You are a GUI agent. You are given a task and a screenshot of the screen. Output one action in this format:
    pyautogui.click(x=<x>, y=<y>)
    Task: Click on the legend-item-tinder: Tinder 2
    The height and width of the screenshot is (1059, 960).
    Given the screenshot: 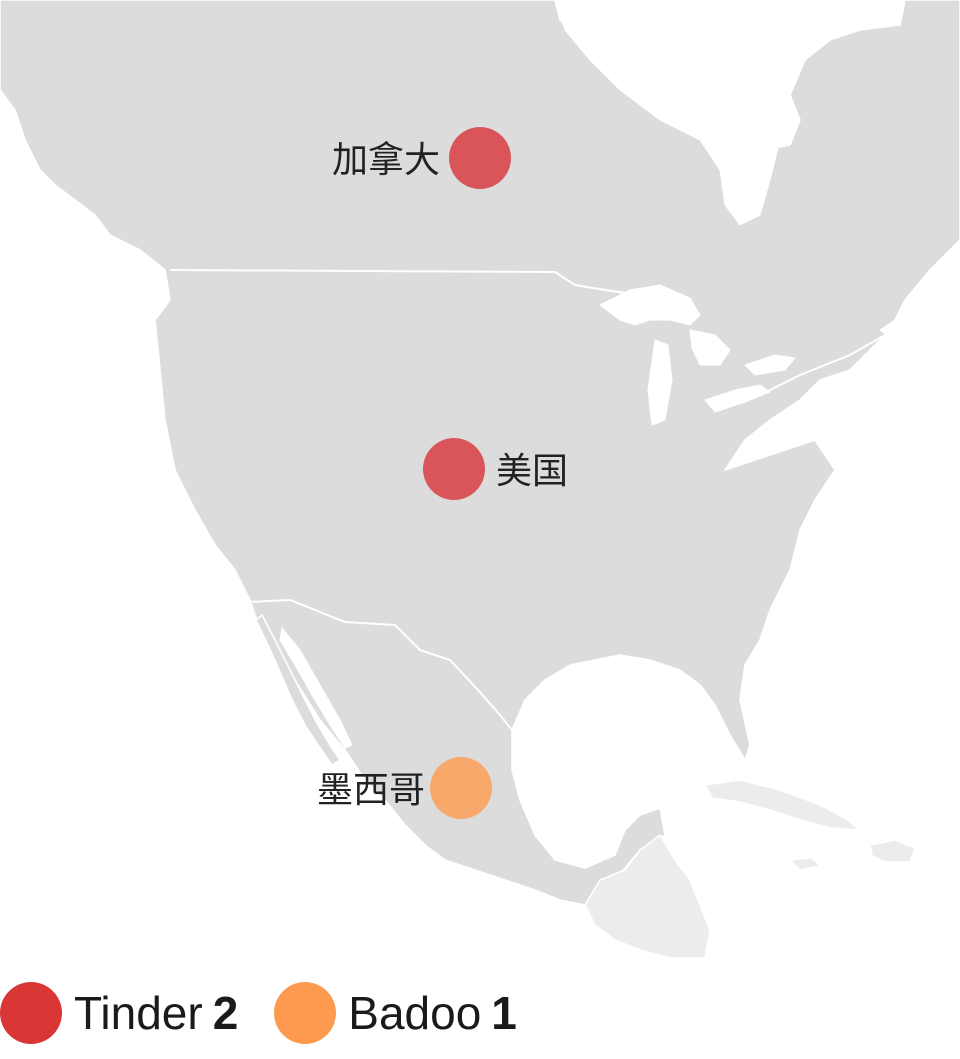 What is the action you would take?
    pyautogui.click(x=119, y=1013)
    